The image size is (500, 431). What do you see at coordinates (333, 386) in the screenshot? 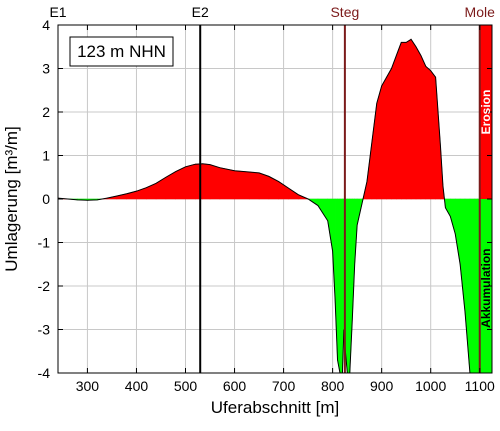
I see `x-tick-label: 800` at bounding box center [333, 386].